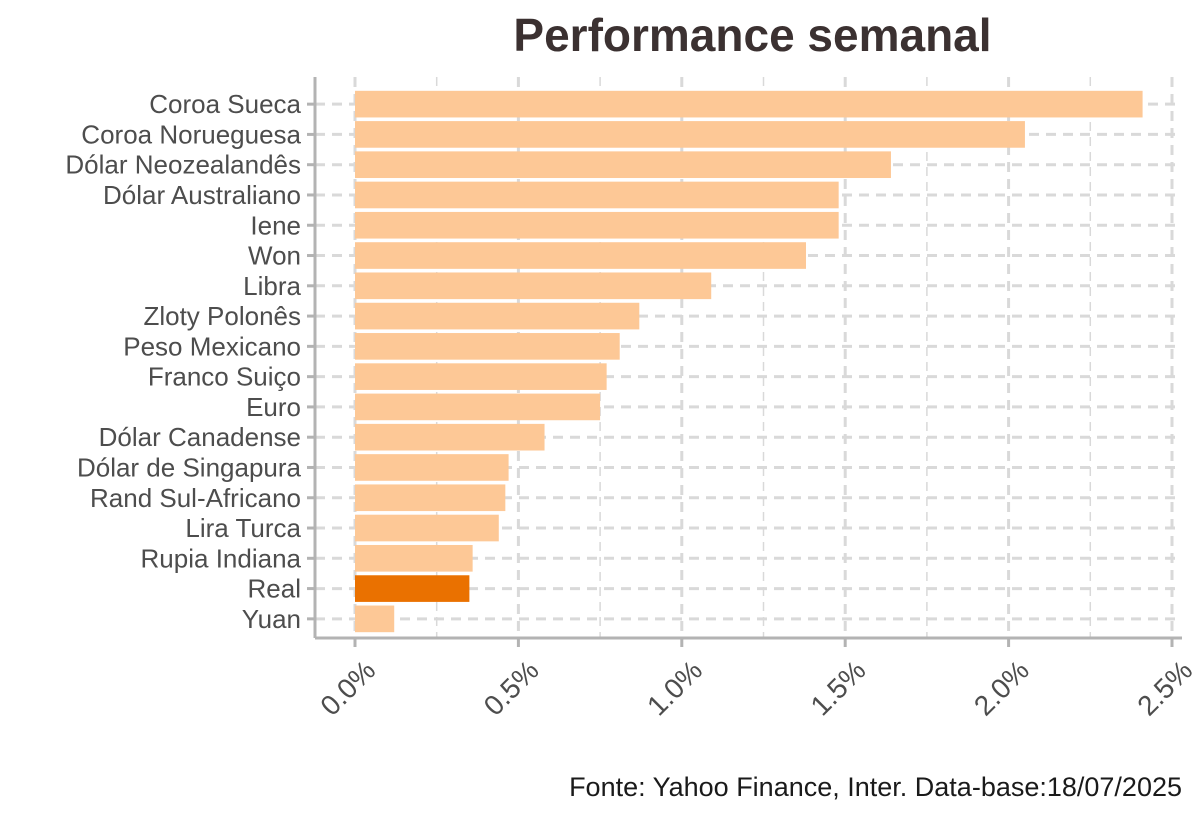 The width and height of the screenshot is (1200, 824). Describe the element at coordinates (623, 165) in the screenshot. I see `bar-d-lar-neozealand-s` at that location.